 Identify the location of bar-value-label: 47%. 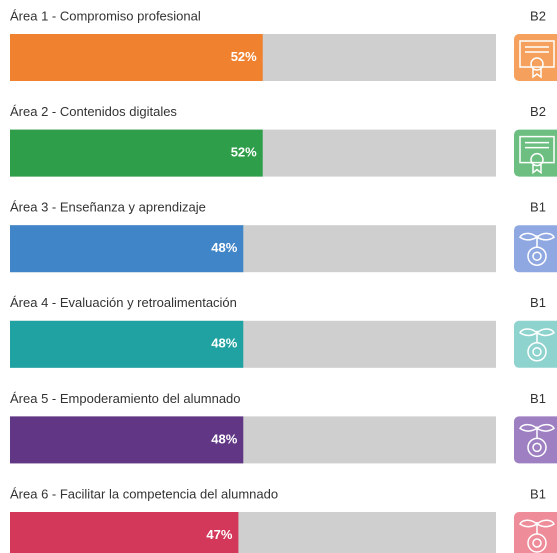
(219, 534).